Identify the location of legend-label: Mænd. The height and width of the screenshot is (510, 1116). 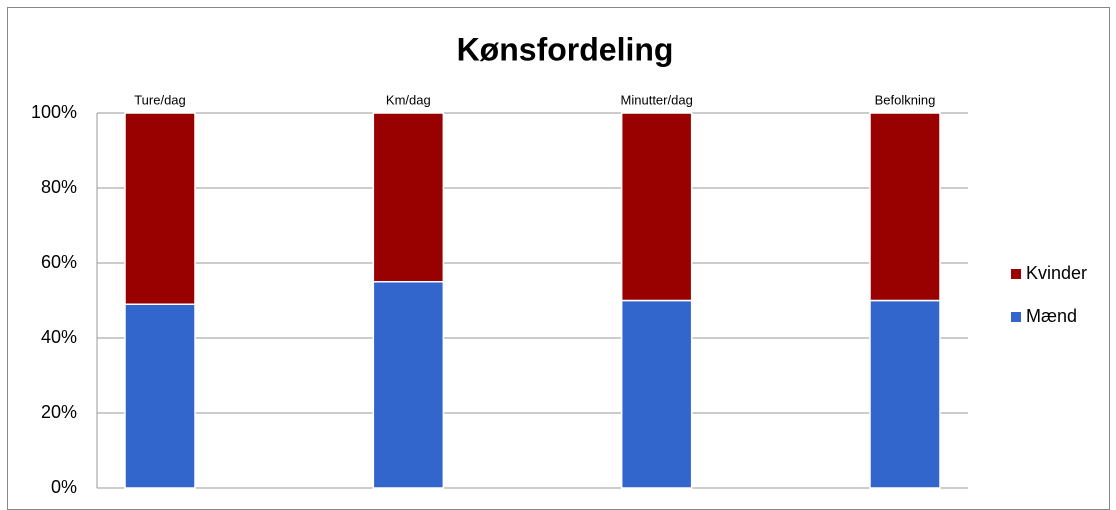
(1051, 316).